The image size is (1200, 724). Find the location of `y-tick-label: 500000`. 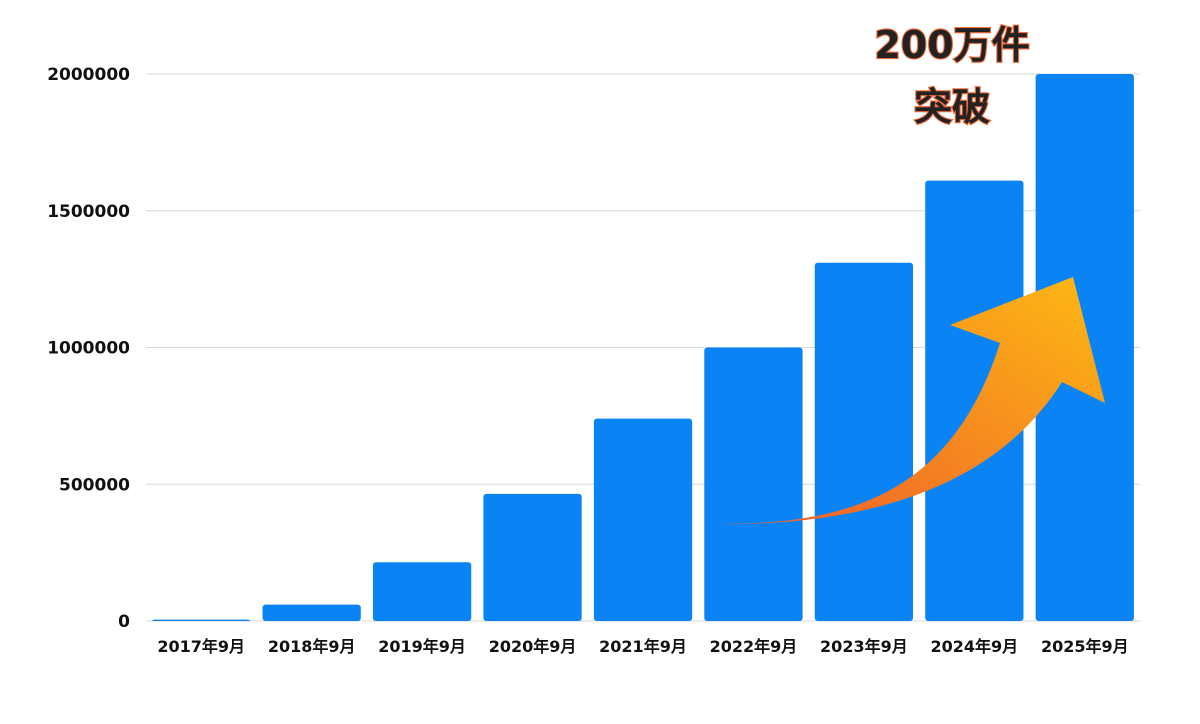

y-tick-label: 500000 is located at coordinates (94, 485).